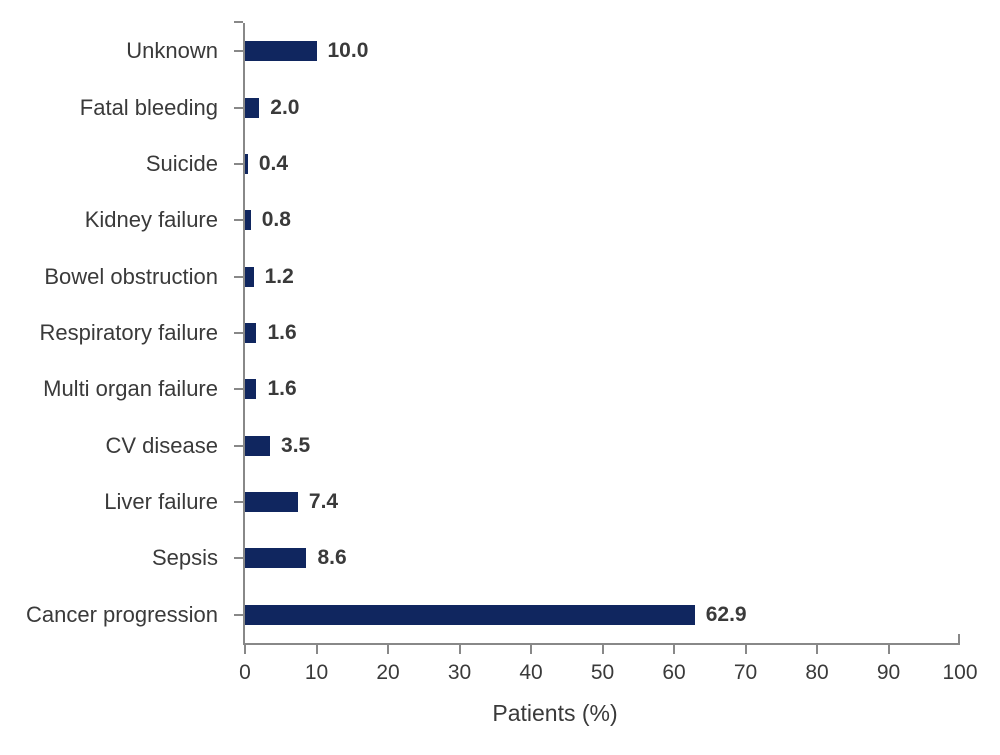 Image resolution: width=1000 pixels, height=755 pixels. I want to click on bar-value-label: 2.0, so click(285, 107).